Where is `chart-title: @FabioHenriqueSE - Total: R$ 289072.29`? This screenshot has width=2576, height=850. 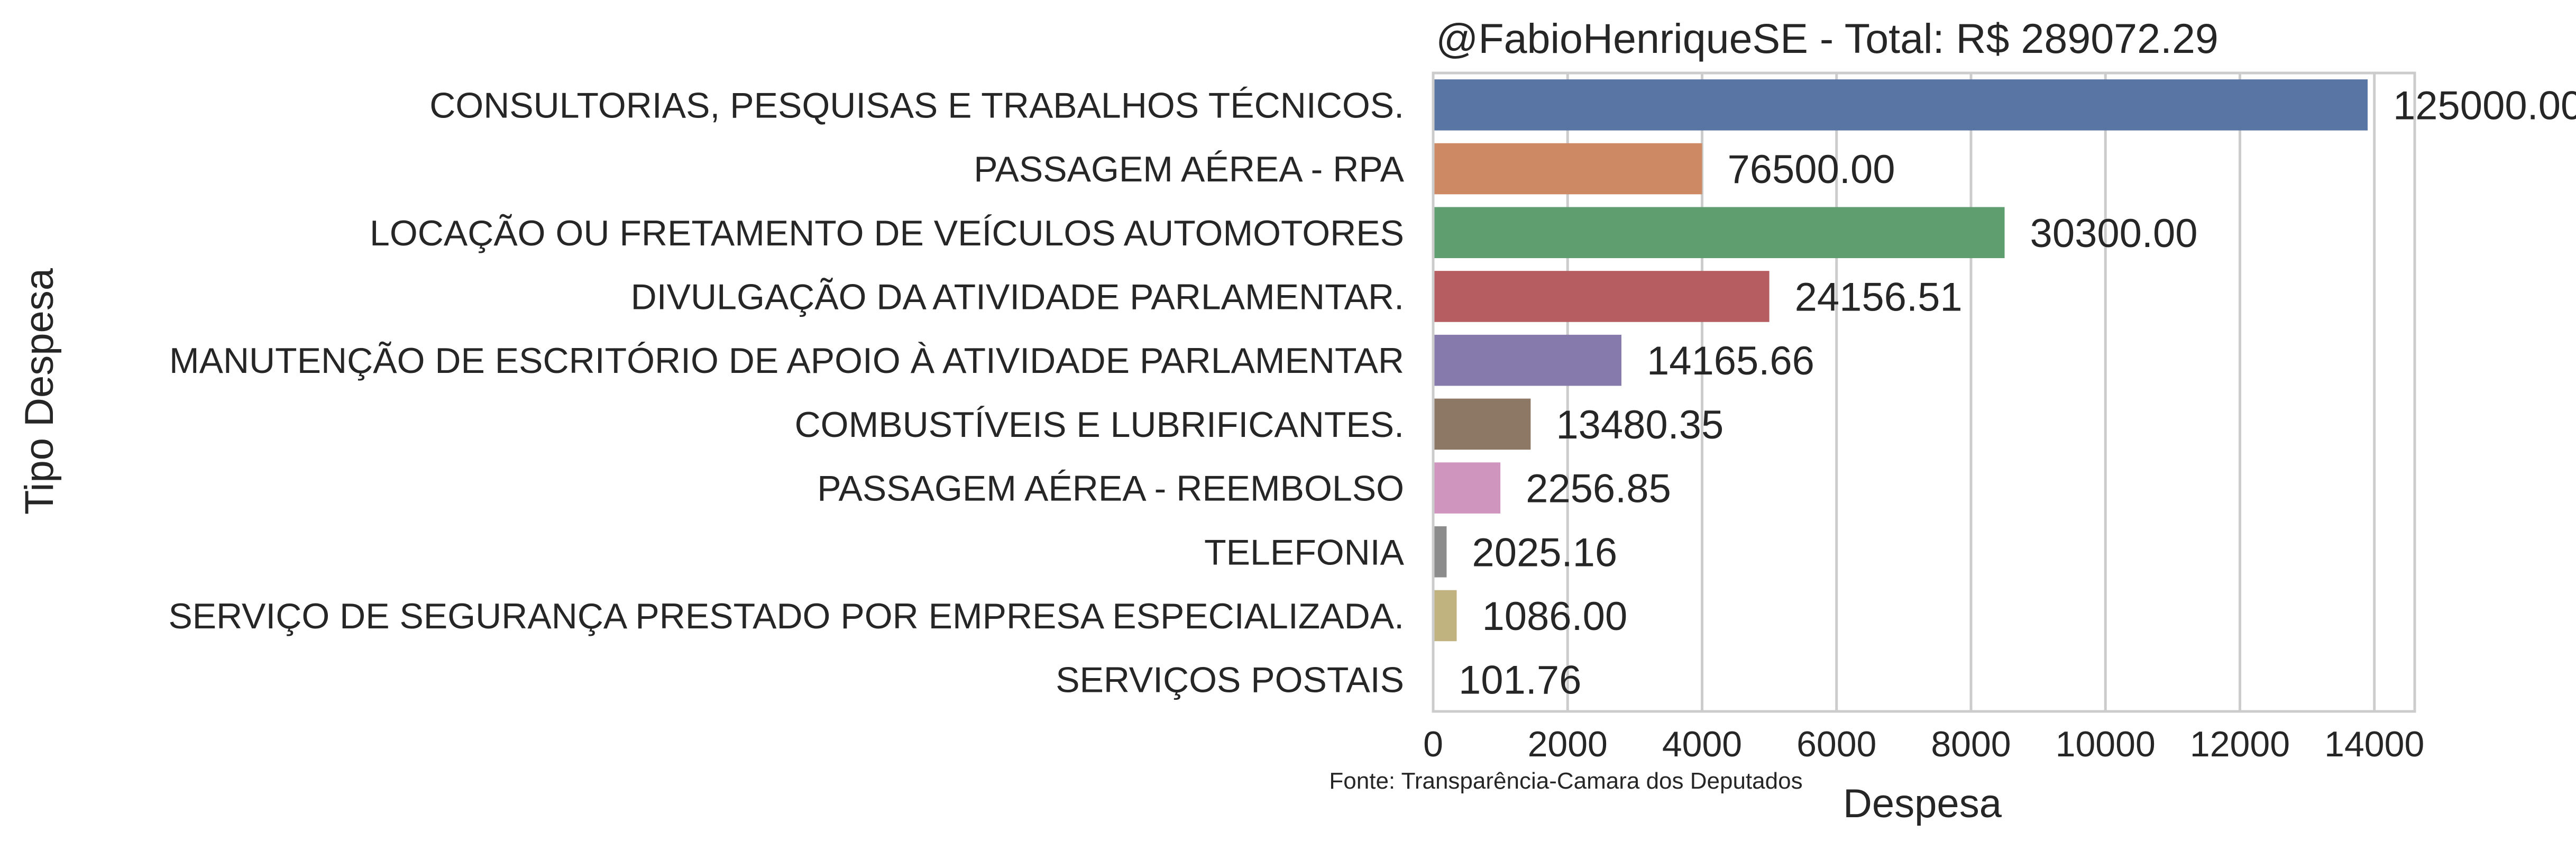
chart-title: @FabioHenriqueSE - Total: R$ 289072.29 is located at coordinates (1828, 38).